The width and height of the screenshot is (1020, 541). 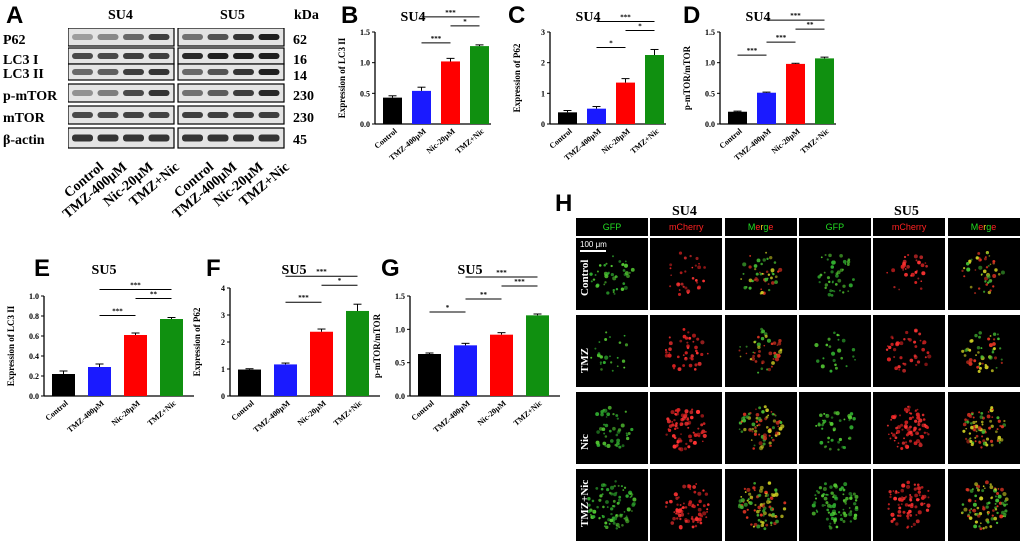 I want to click on y-tick-label: 0.6, so click(x=34, y=336).